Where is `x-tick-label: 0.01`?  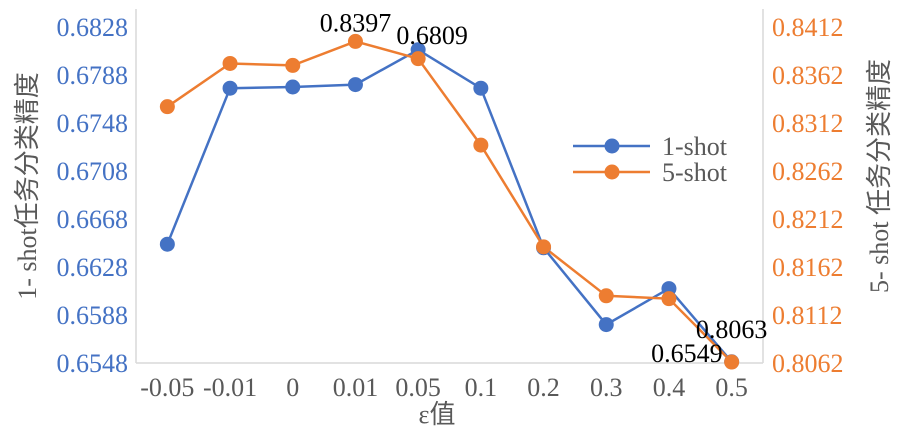 x-tick-label: 0.01 is located at coordinates (356, 387).